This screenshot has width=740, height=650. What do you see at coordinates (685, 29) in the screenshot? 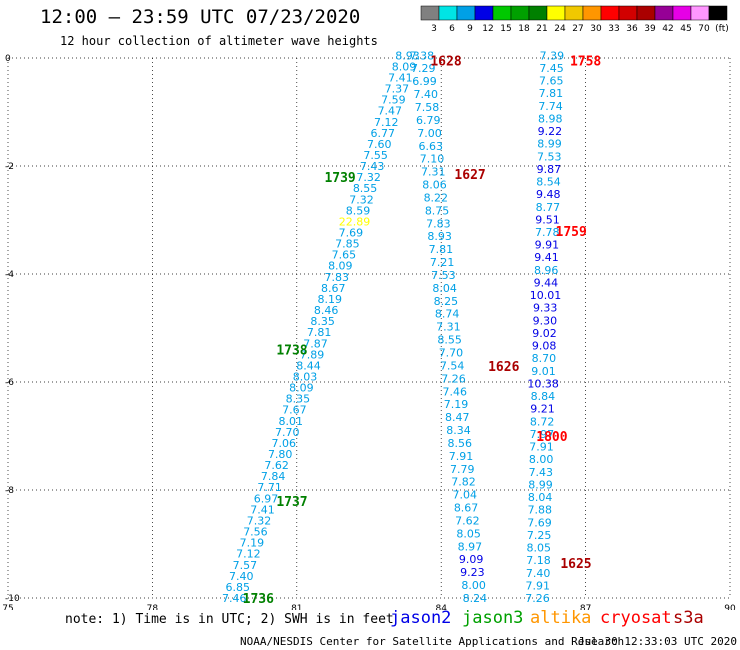
I see `colorbar-label: 45` at bounding box center [685, 29].